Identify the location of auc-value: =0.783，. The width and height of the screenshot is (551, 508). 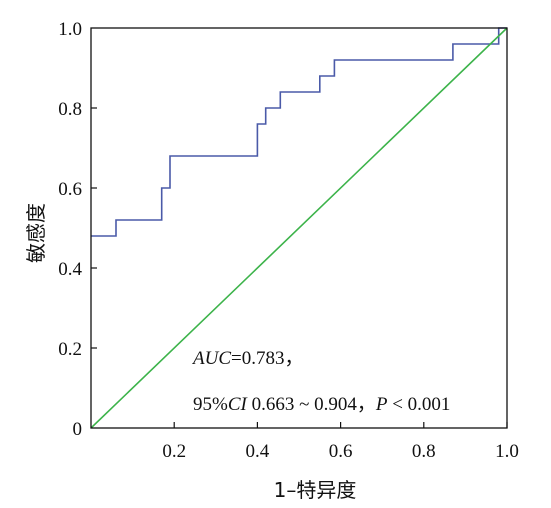
(267, 358).